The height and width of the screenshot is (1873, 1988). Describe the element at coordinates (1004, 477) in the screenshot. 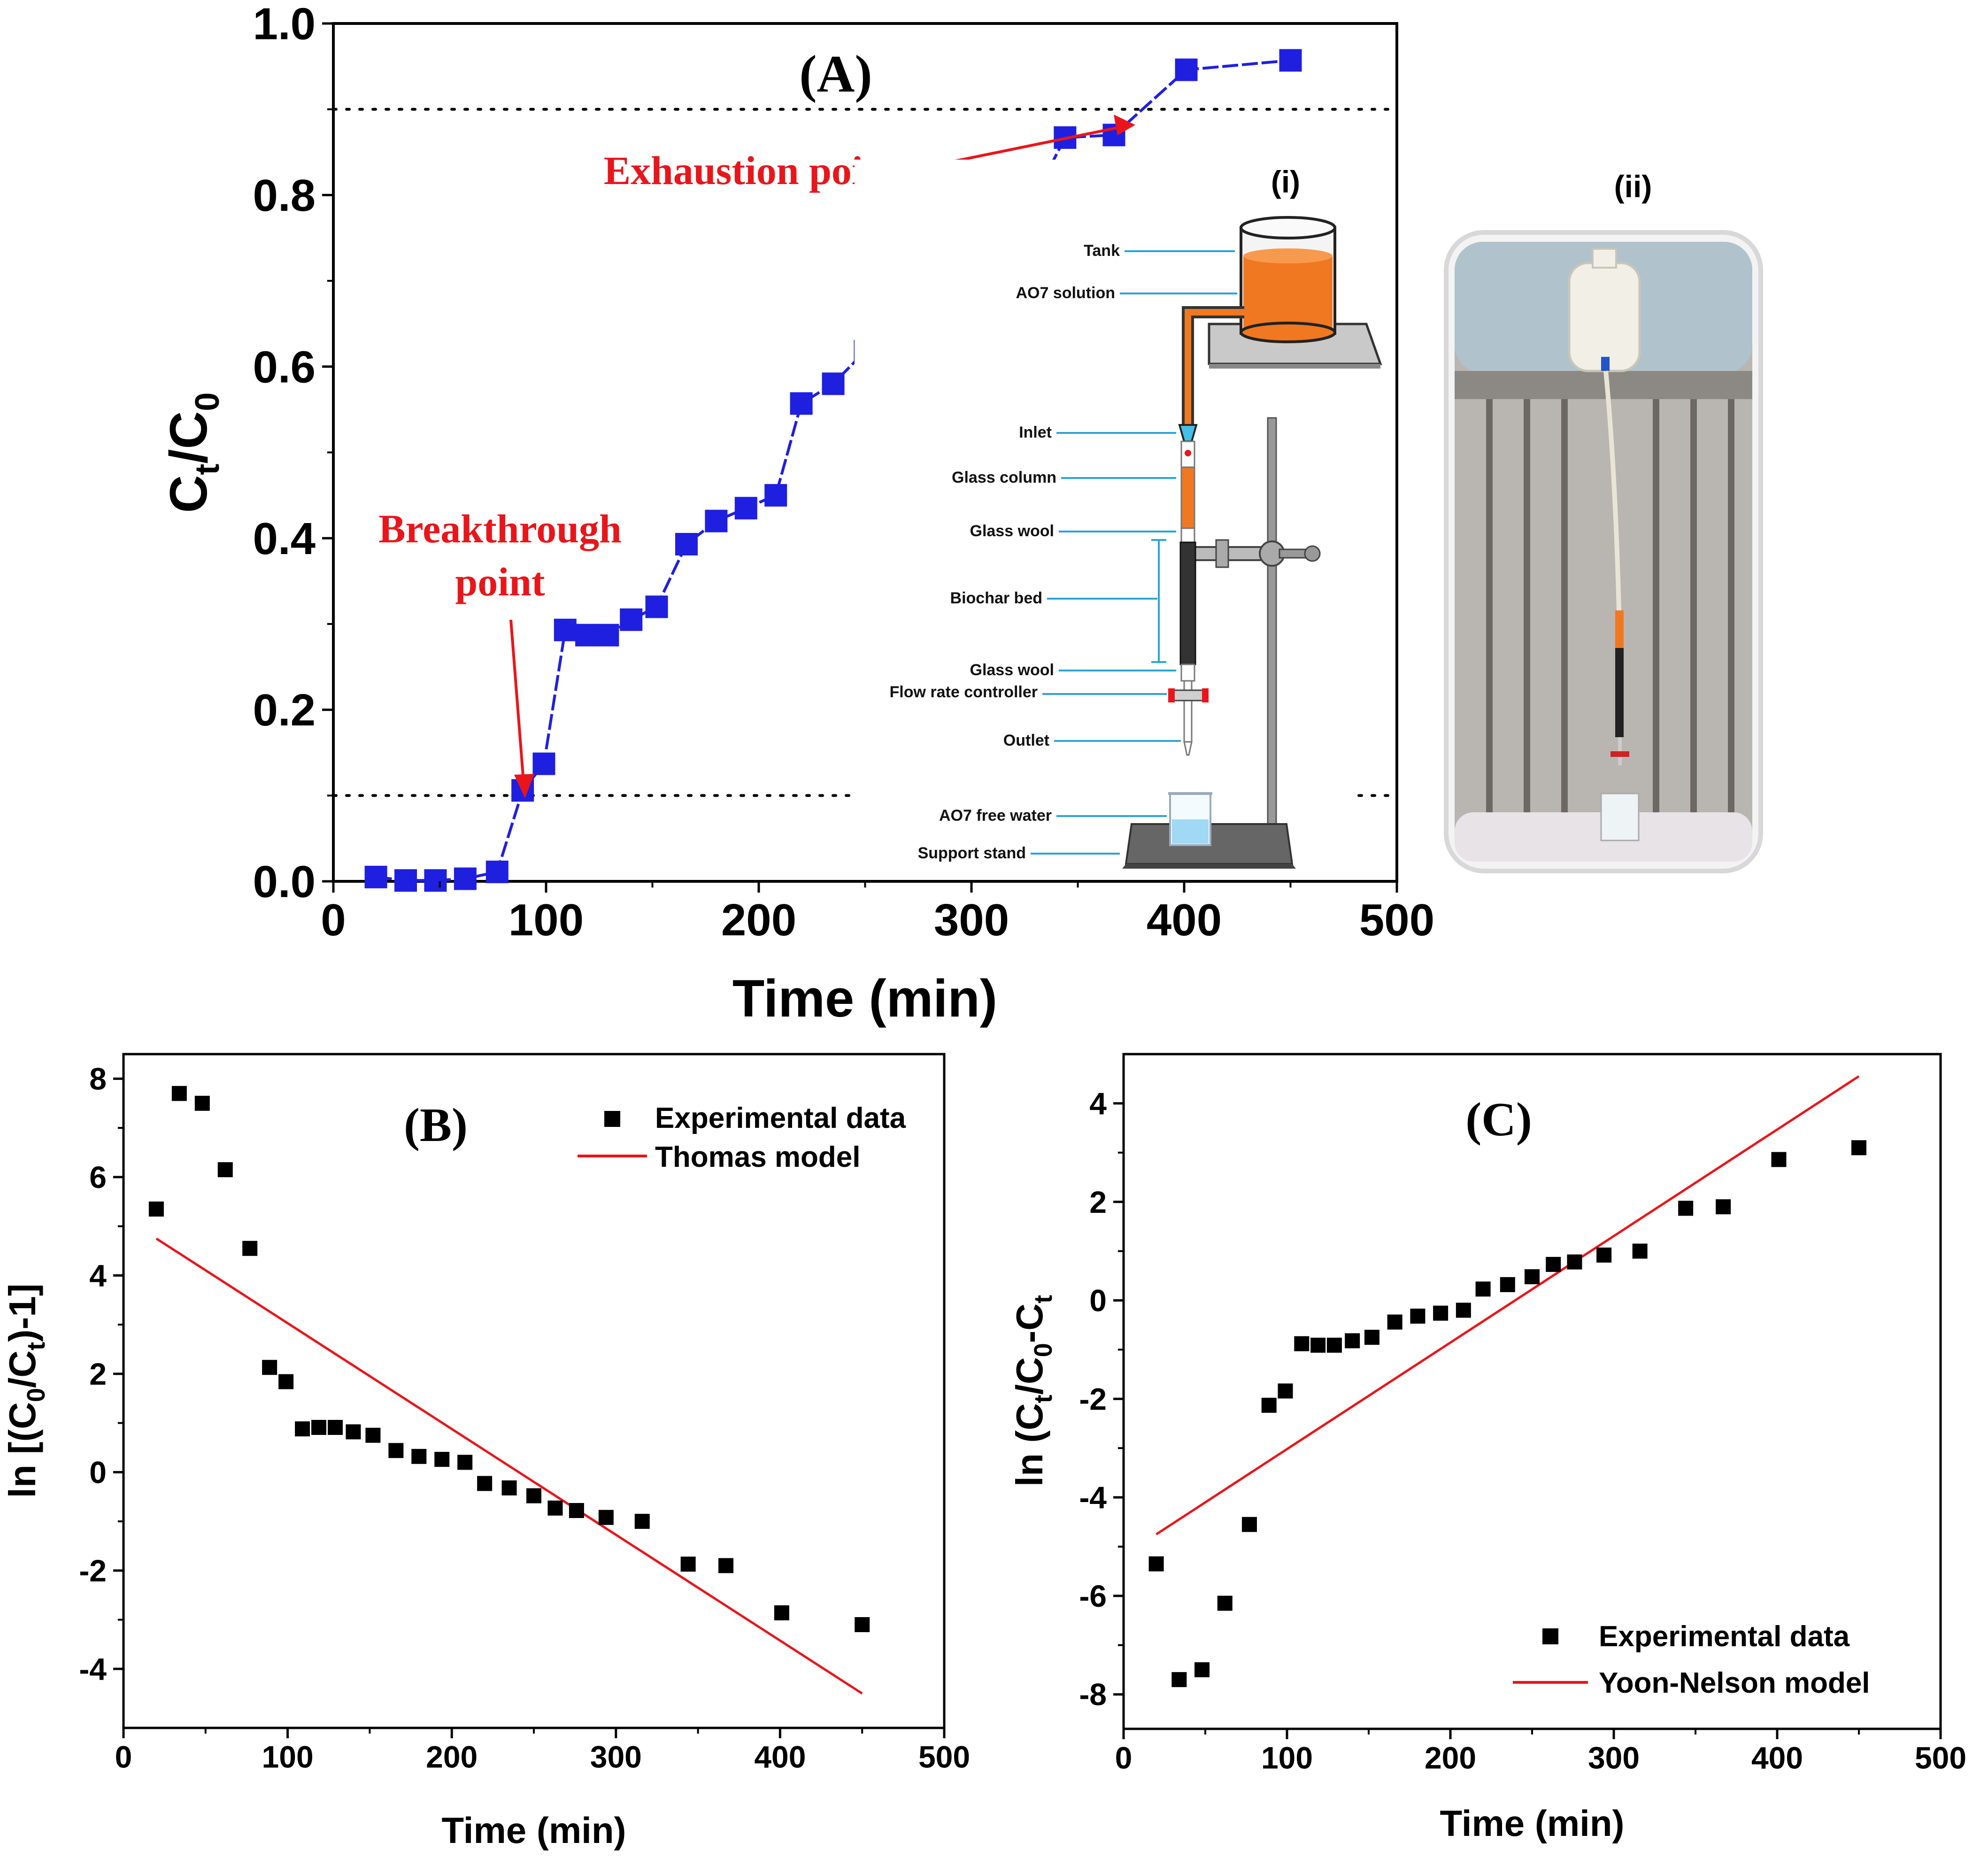

I see `label-glass-column: Glass column` at that location.